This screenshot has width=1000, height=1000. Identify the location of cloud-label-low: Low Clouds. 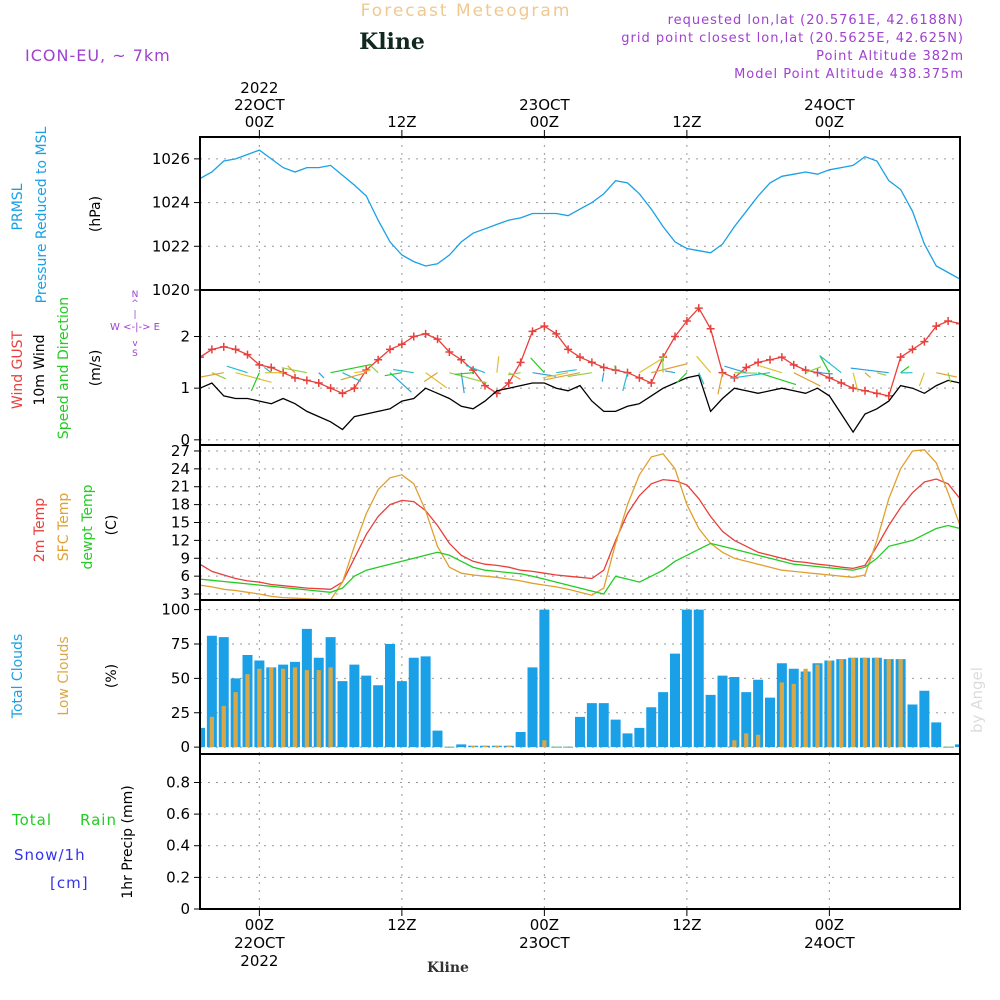
(64, 675).